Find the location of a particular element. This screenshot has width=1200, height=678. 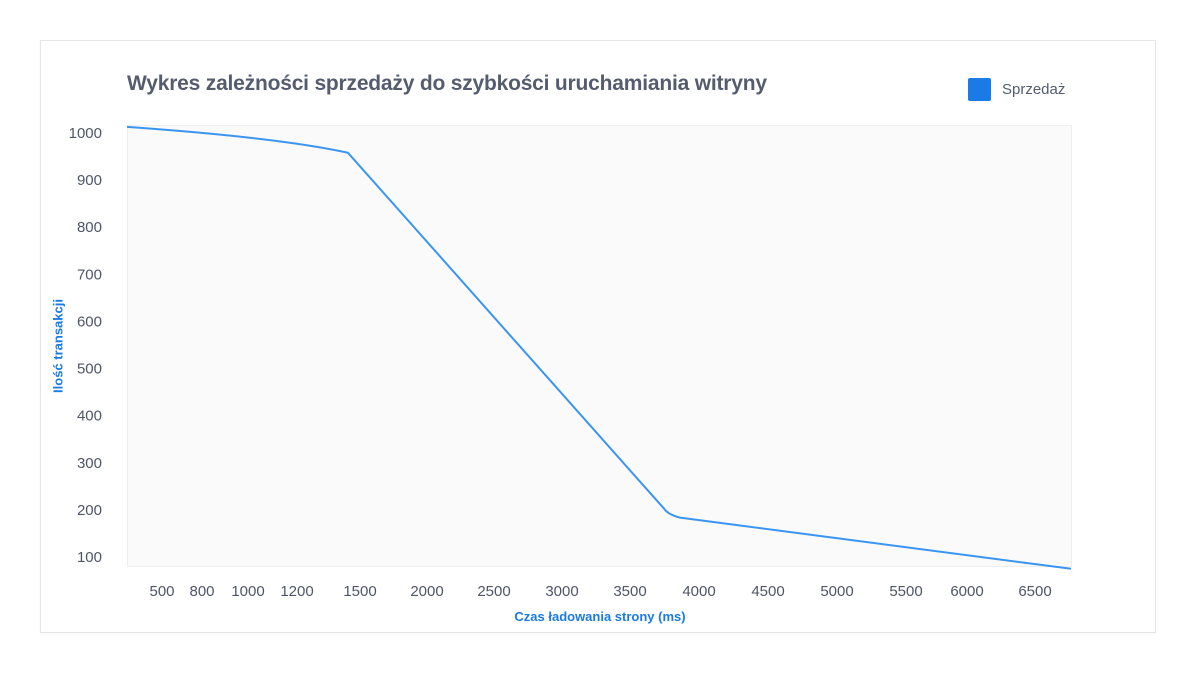

legend-swatch is located at coordinates (979, 89).